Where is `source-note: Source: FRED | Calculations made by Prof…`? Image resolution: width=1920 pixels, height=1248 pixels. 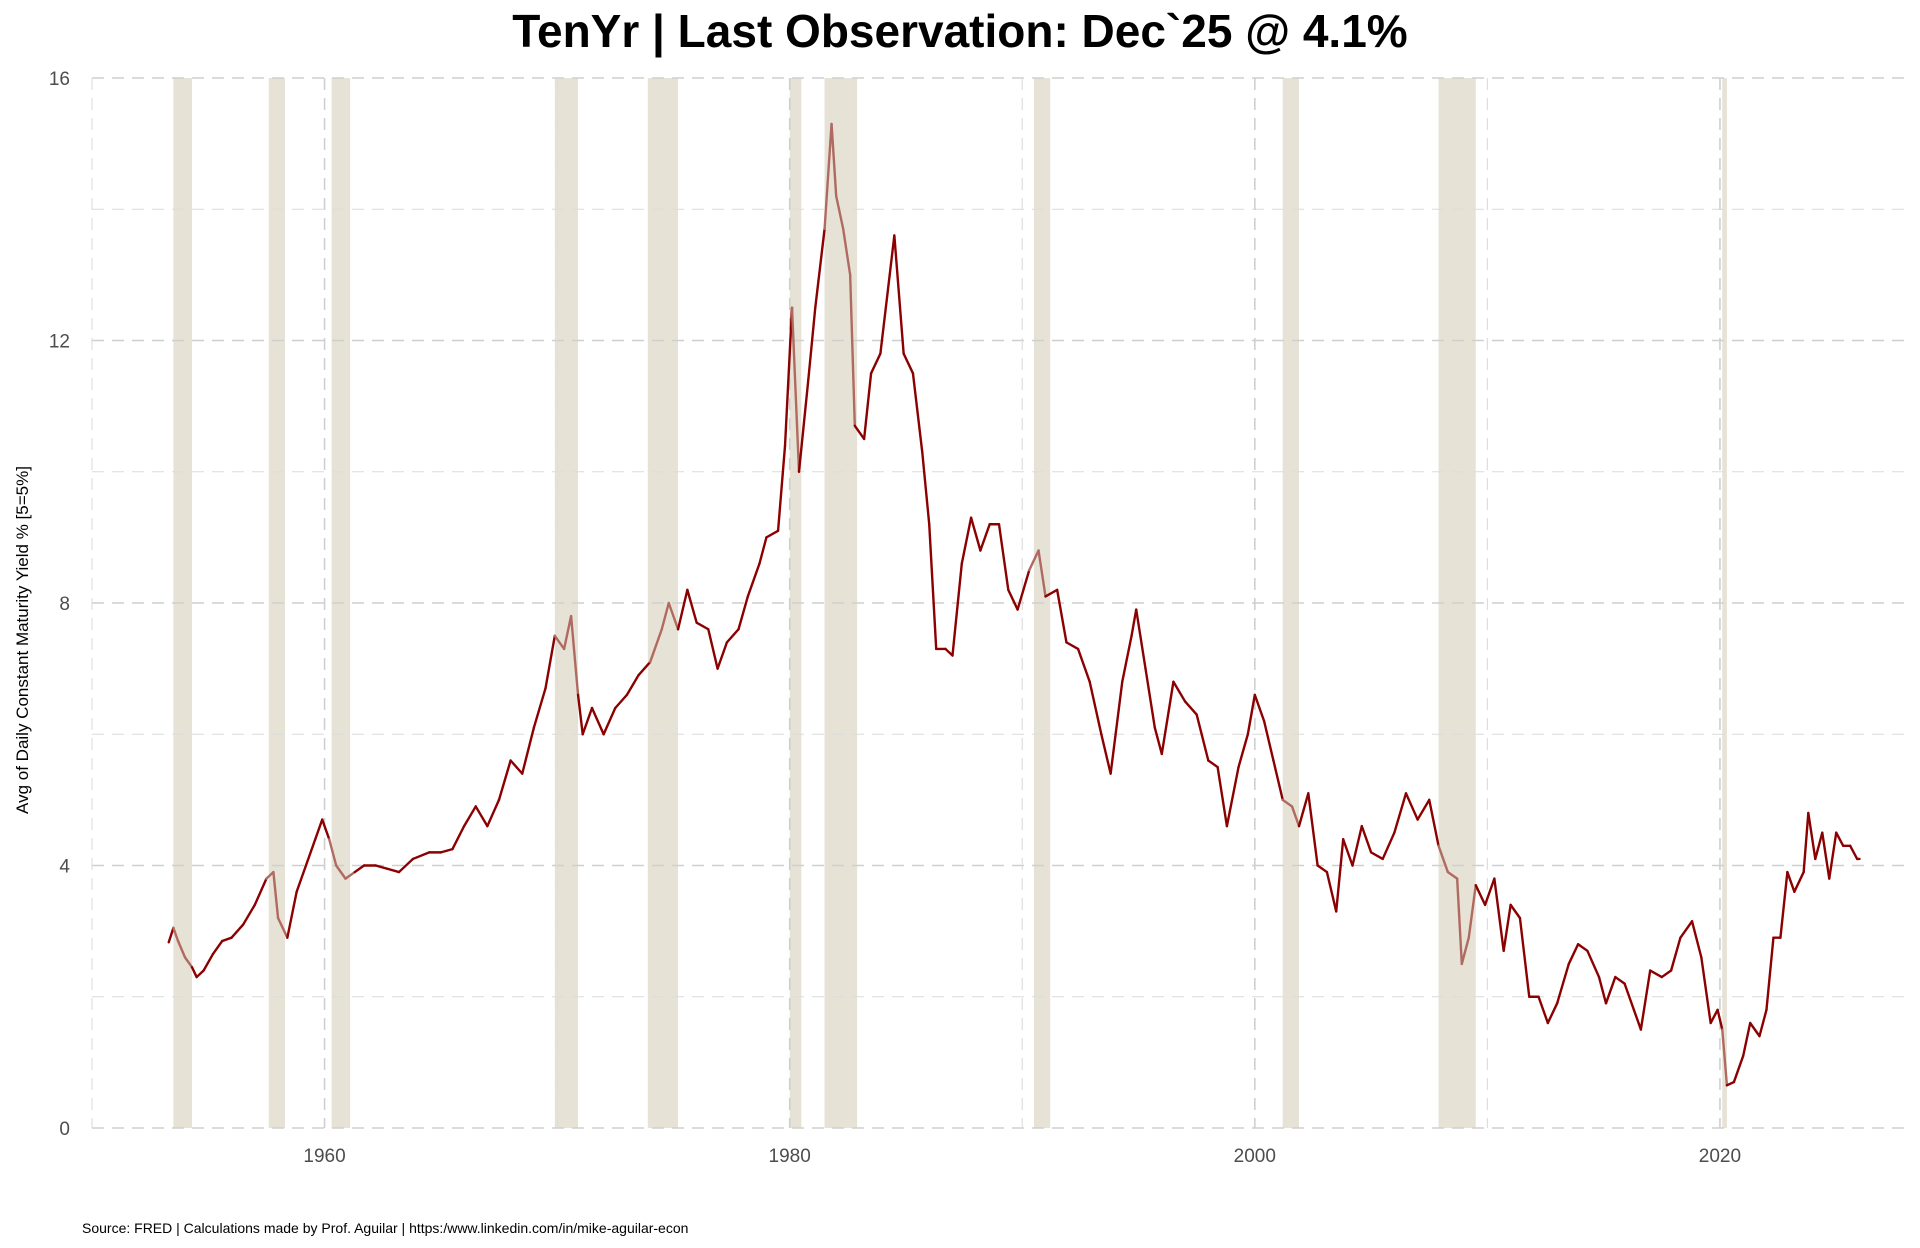 source-note: Source: FRED | Calculations made by Prof… is located at coordinates (385, 1228).